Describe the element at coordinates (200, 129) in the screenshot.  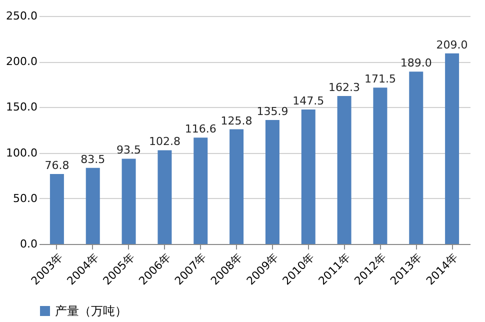
I see `data-label: 116.6` at that location.